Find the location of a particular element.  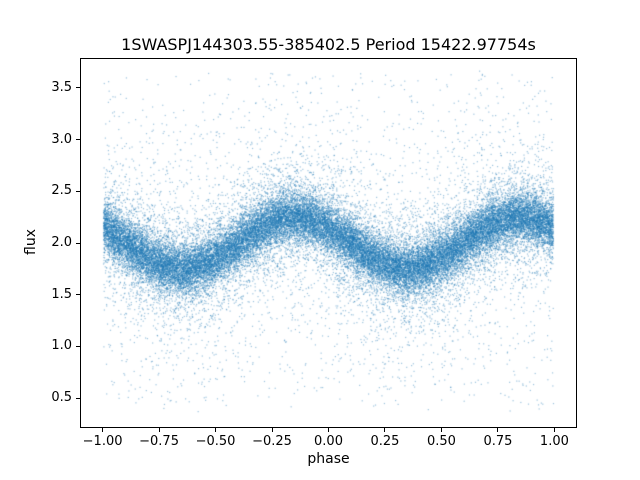

x-tick-label: 0.25 is located at coordinates (385, 441).